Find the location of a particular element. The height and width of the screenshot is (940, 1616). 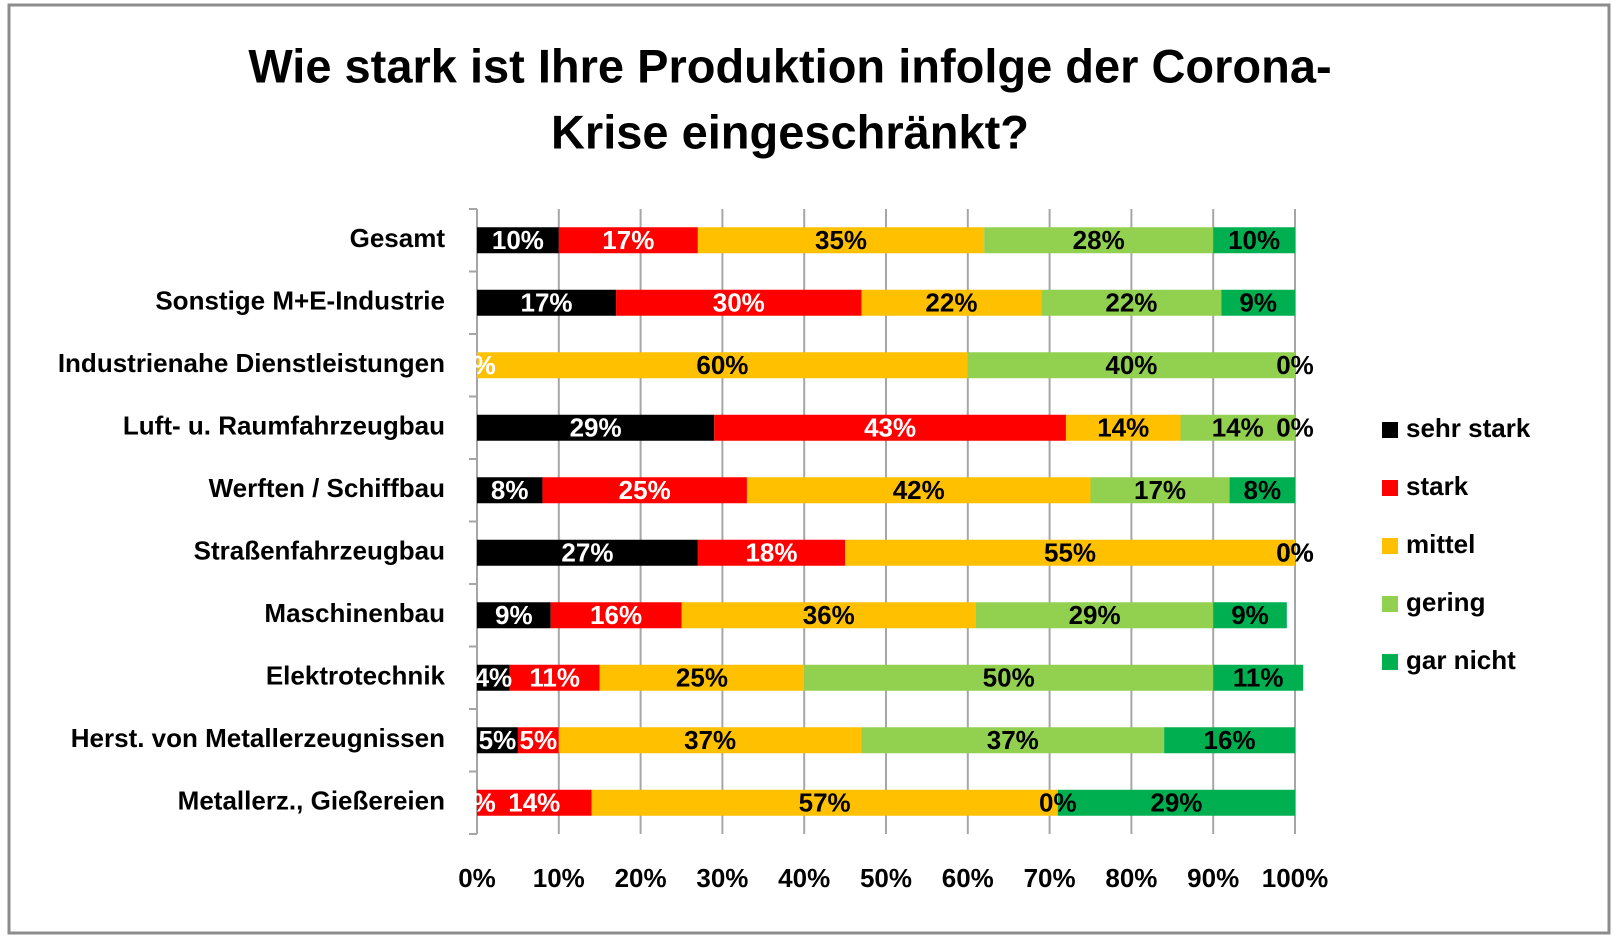

x-tick-label: 70% is located at coordinates (1050, 878).